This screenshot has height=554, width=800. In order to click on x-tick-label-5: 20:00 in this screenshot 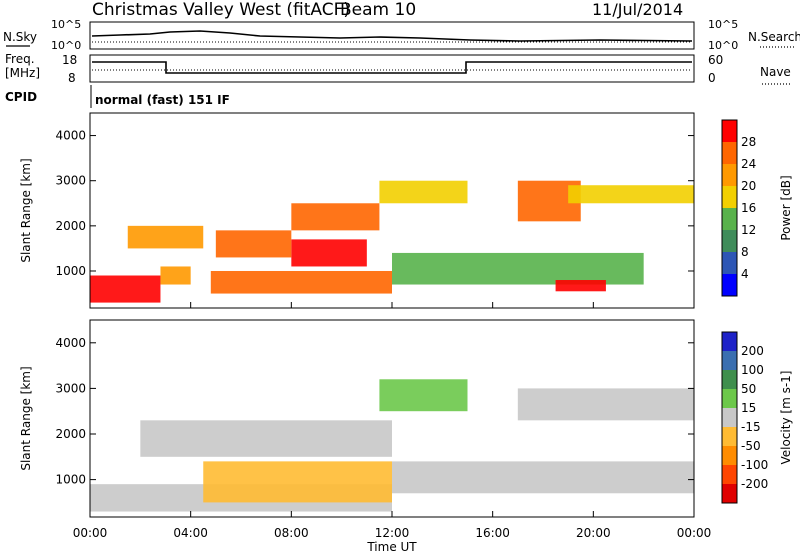, I will do `click(593, 533)`.